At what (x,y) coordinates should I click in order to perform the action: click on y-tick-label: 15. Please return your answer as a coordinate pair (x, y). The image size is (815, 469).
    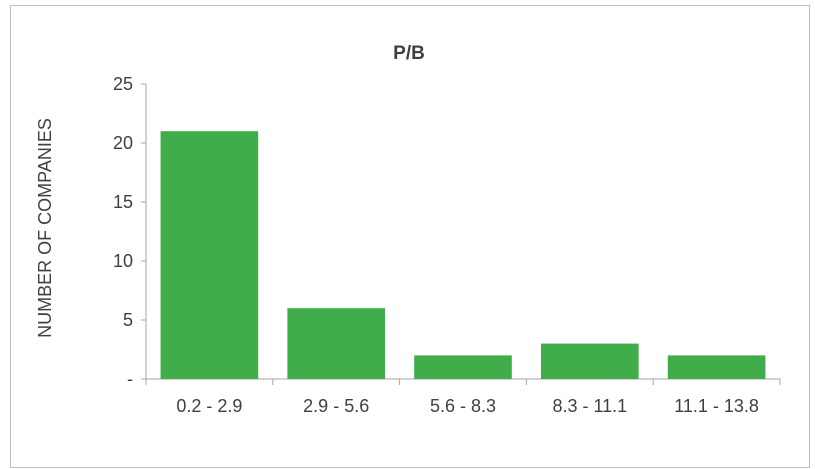
    Looking at the image, I should click on (123, 202).